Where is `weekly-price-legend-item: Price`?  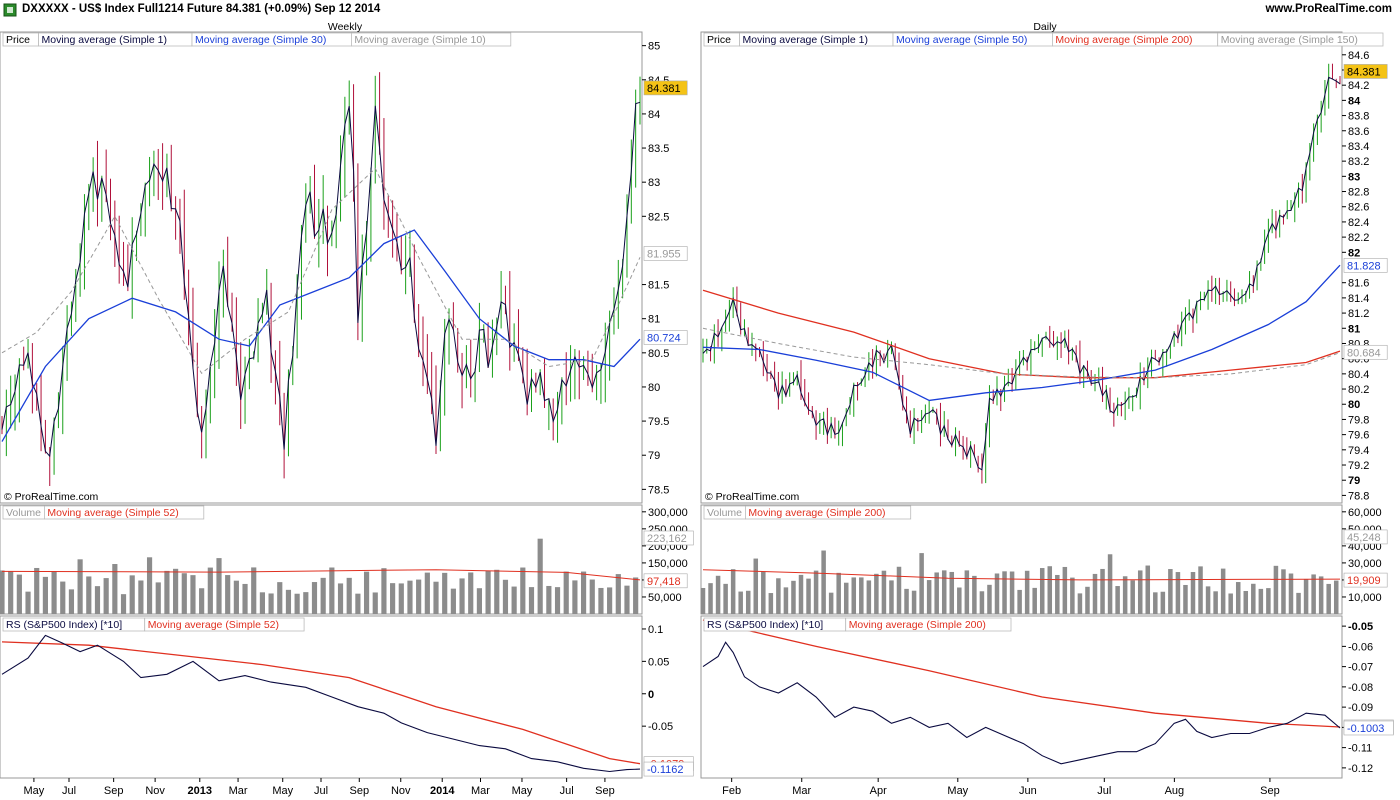 weekly-price-legend-item: Price is located at coordinates (20, 39).